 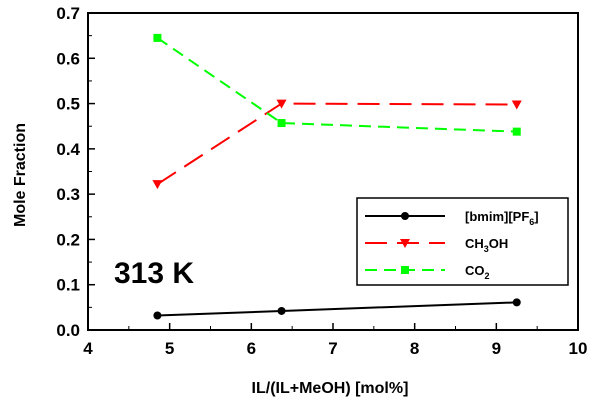 I want to click on x-tick-label: 10, so click(x=578, y=348).